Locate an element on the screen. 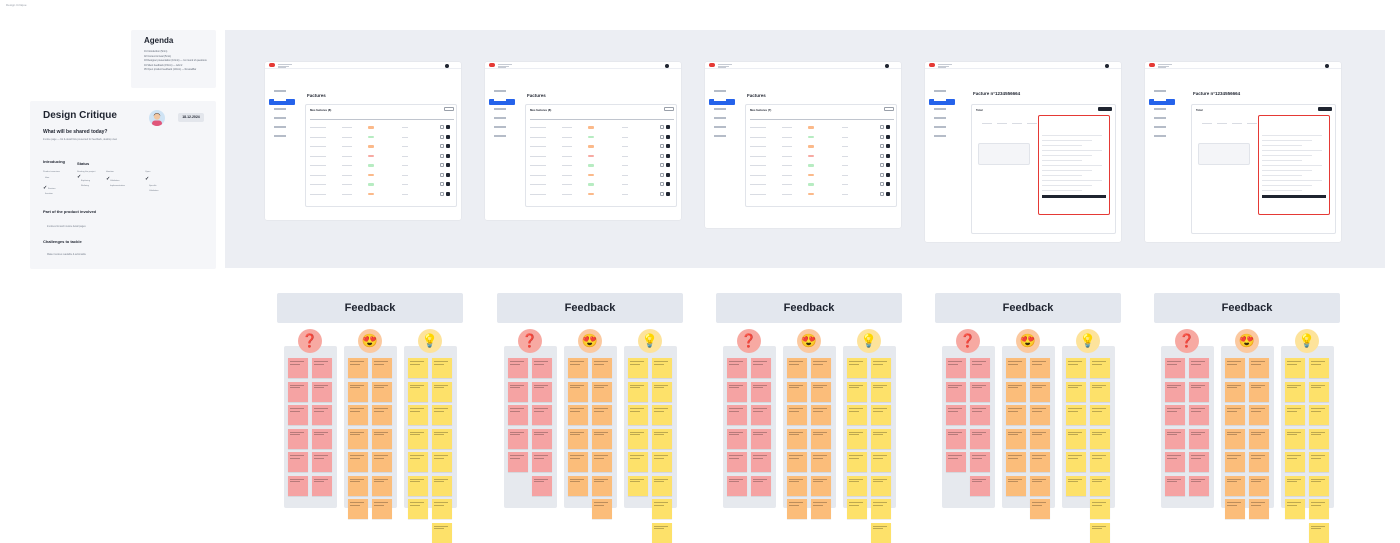 Image resolution: width=1400 pixels, height=543 pixels. project-stage-option: Ideation is located at coordinates (110, 172).